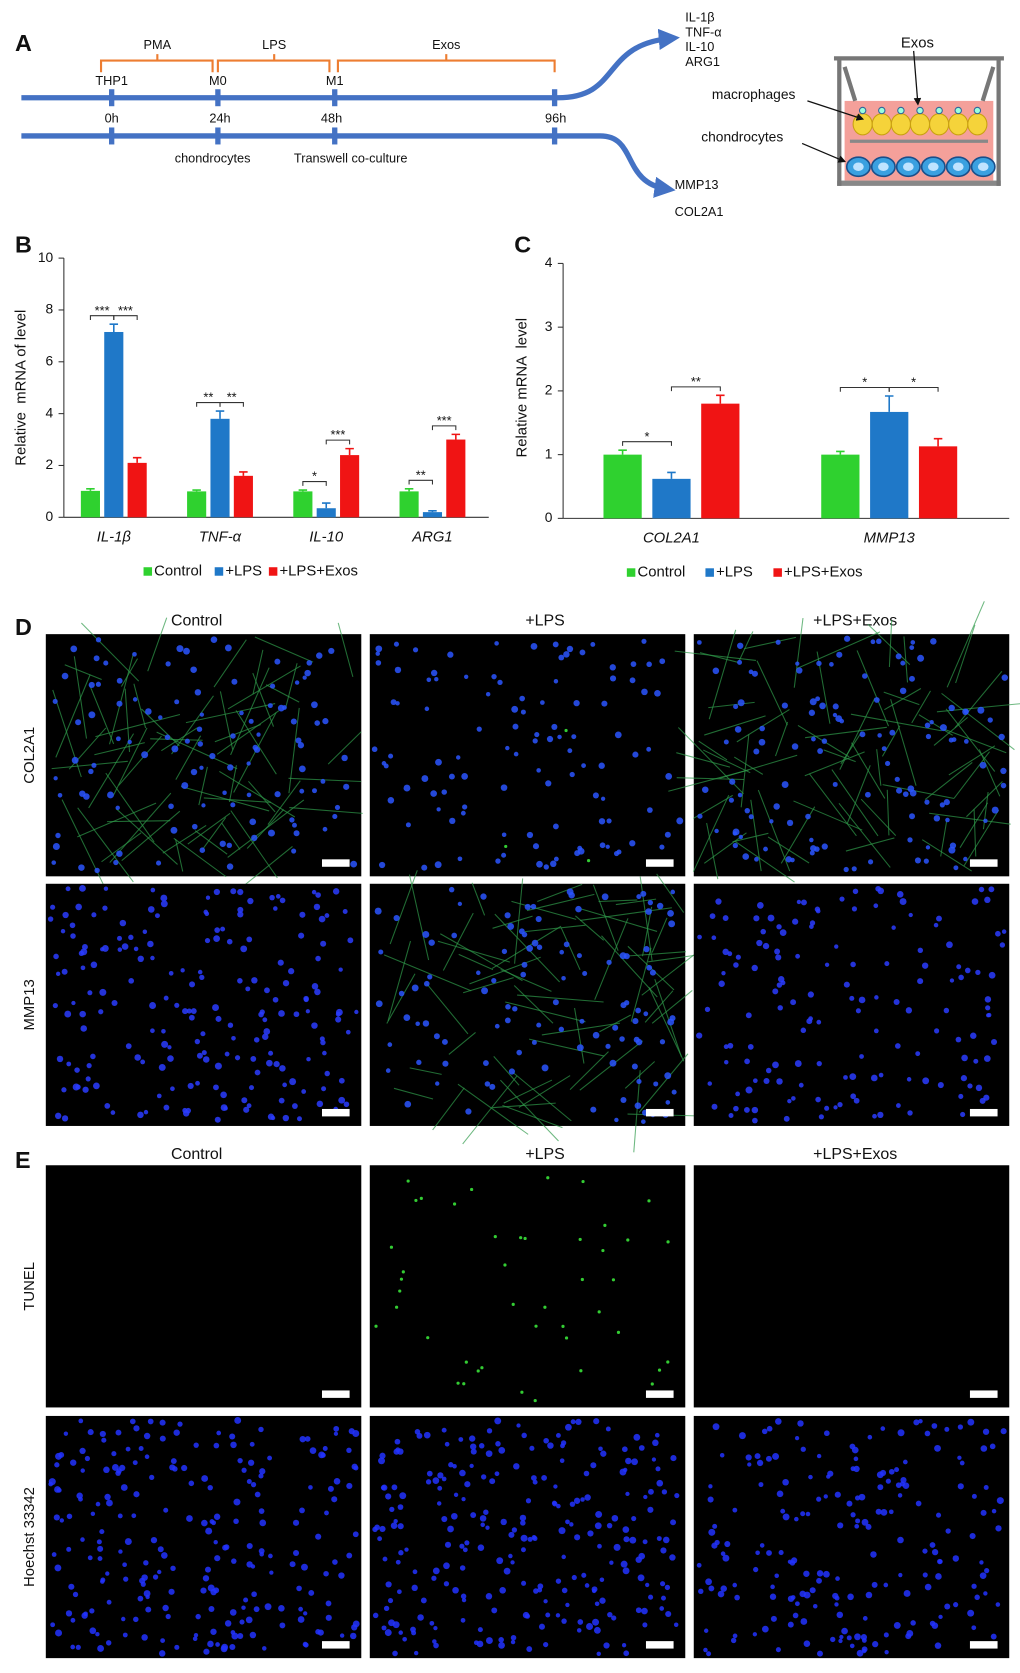 The width and height of the screenshot is (1020, 1673). I want to click on timeline, so click(350, 113).